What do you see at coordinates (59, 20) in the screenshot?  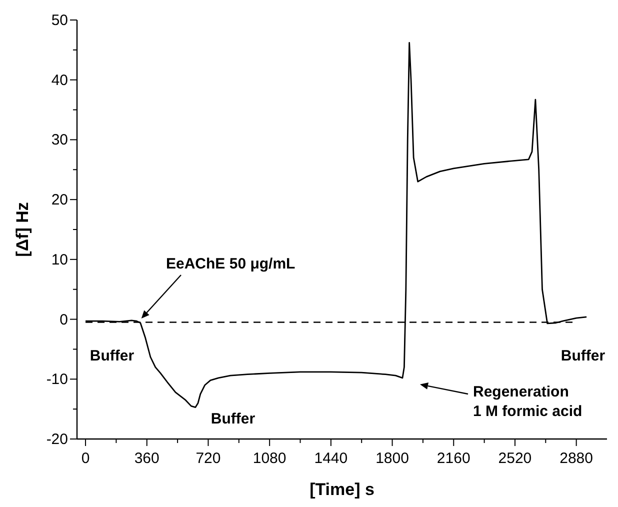 I see `y-tick-label: 50` at bounding box center [59, 20].